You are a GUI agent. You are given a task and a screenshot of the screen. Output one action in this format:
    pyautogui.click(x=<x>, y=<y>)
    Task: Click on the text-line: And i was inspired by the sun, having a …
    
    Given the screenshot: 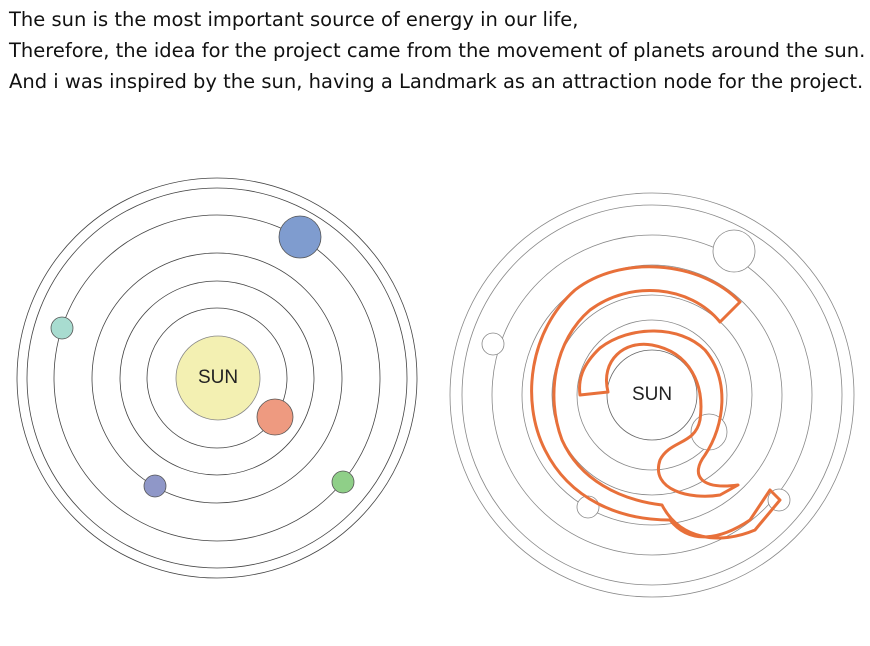 What is the action you would take?
    pyautogui.click(x=436, y=81)
    